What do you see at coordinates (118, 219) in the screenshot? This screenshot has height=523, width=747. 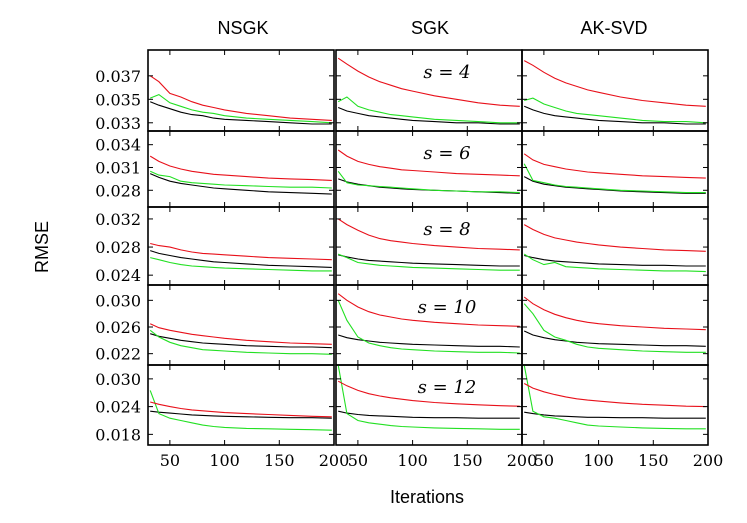 I see `y-tick-label: 0.032` at bounding box center [118, 219].